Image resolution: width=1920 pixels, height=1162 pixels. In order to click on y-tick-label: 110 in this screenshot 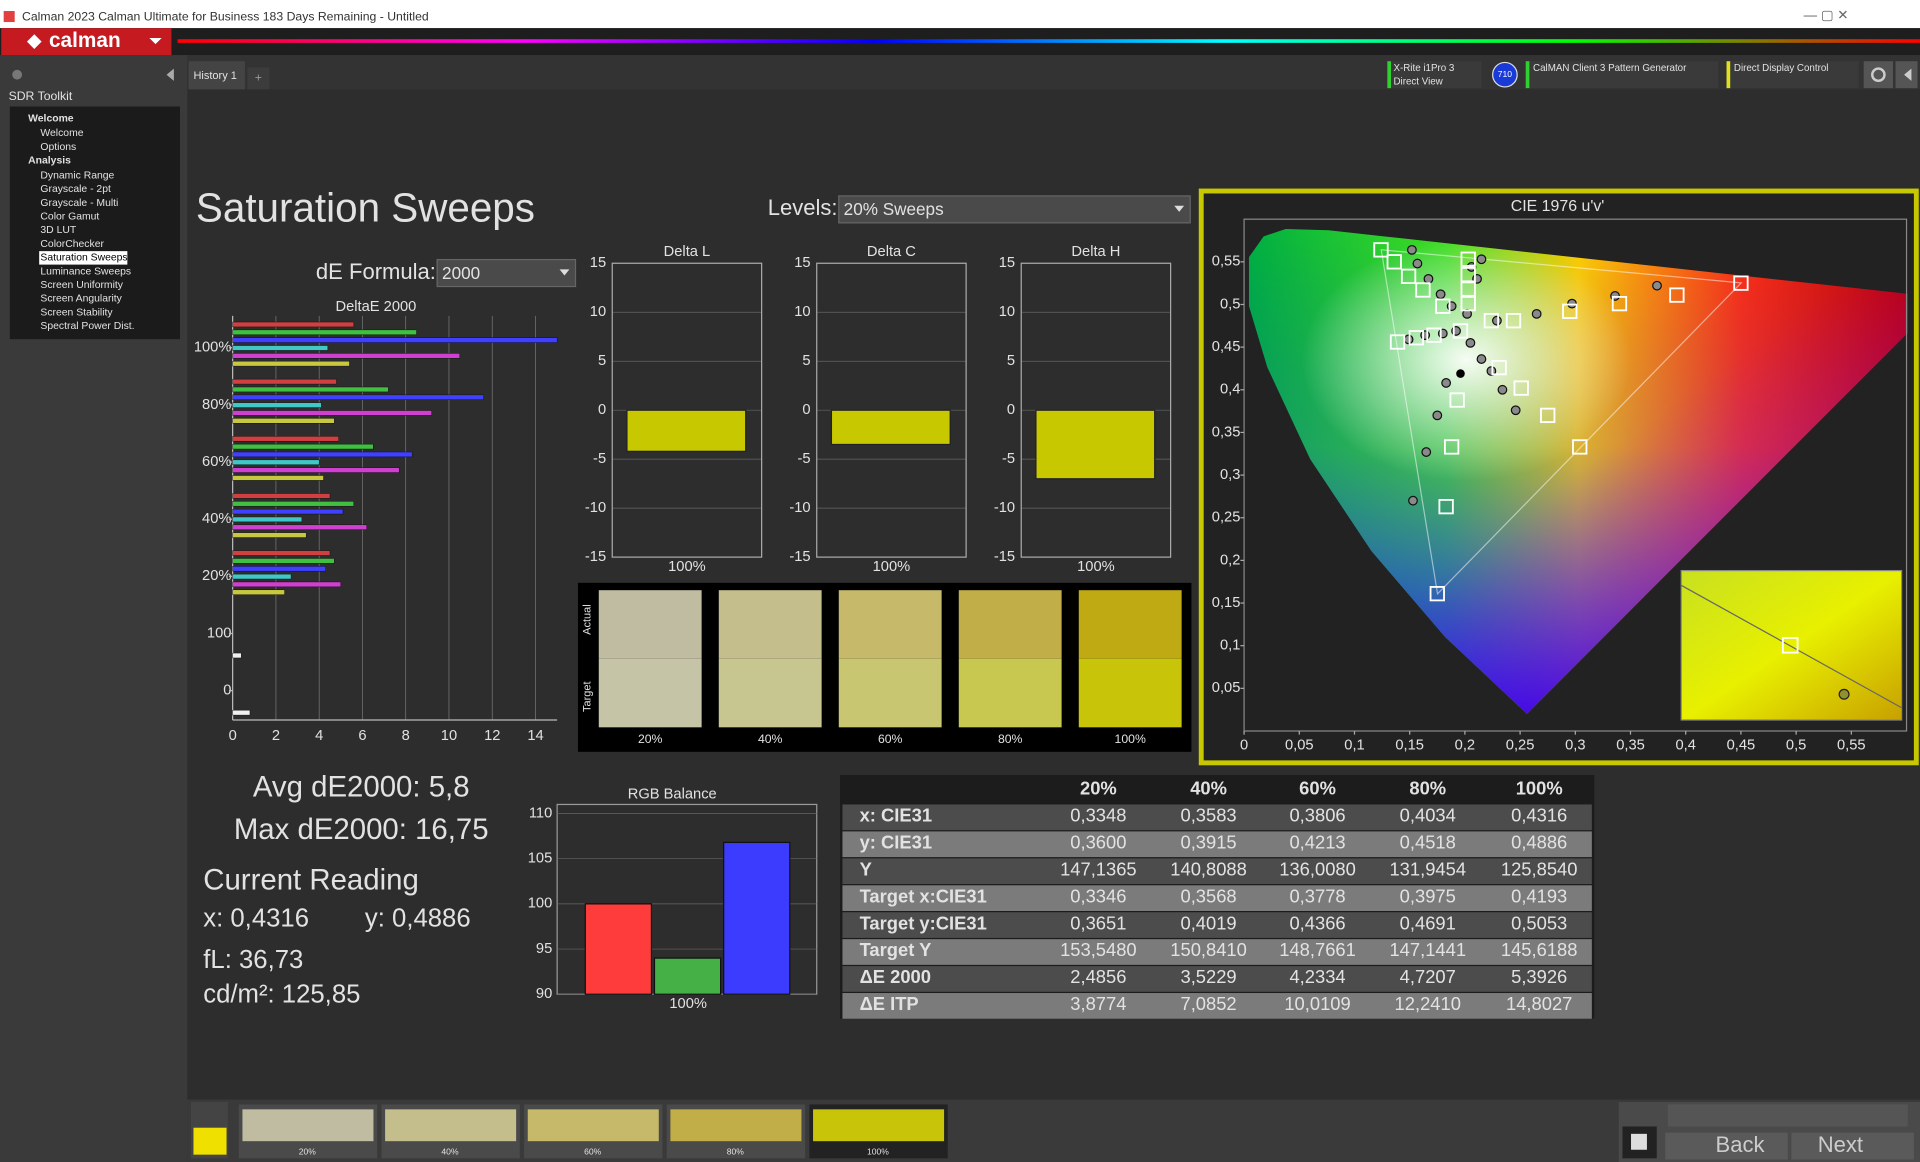, I will do `click(540, 813)`.